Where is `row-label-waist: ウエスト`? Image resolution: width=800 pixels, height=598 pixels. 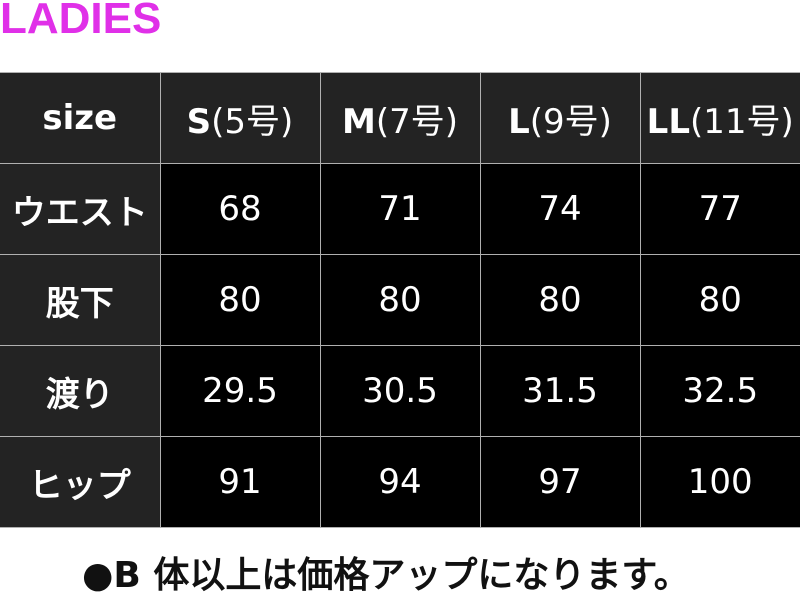
row-label-waist: ウエスト is located at coordinates (80, 209).